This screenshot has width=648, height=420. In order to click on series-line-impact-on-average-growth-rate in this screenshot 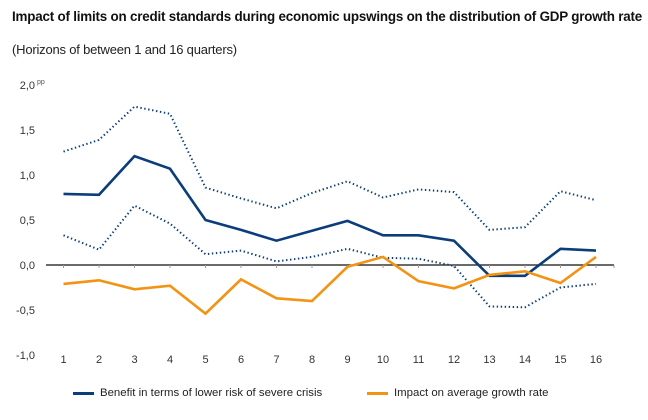, I will do `click(330, 285)`.